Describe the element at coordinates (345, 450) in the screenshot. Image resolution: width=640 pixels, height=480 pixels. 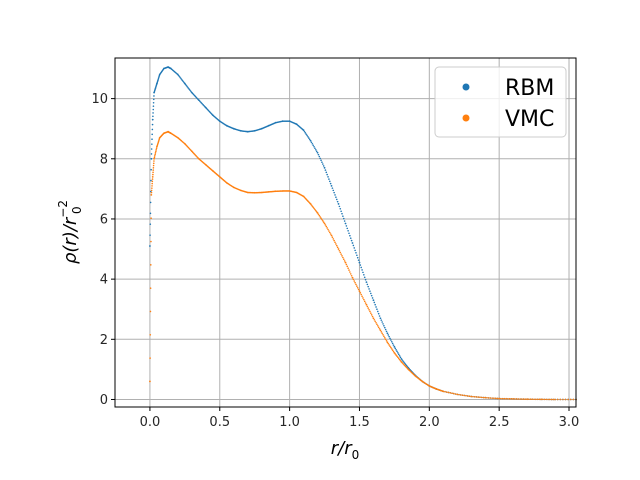
I see `x-axis-label: r/r0` at that location.